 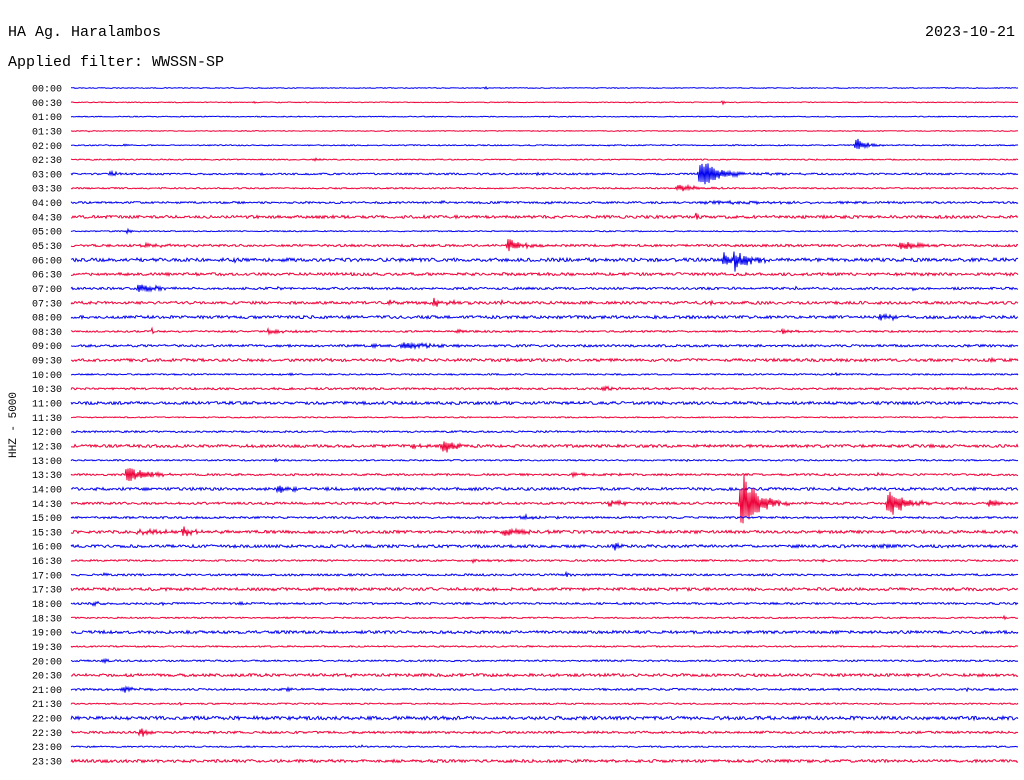 I want to click on tick-label-07-30: 07:30, so click(x=47, y=304).